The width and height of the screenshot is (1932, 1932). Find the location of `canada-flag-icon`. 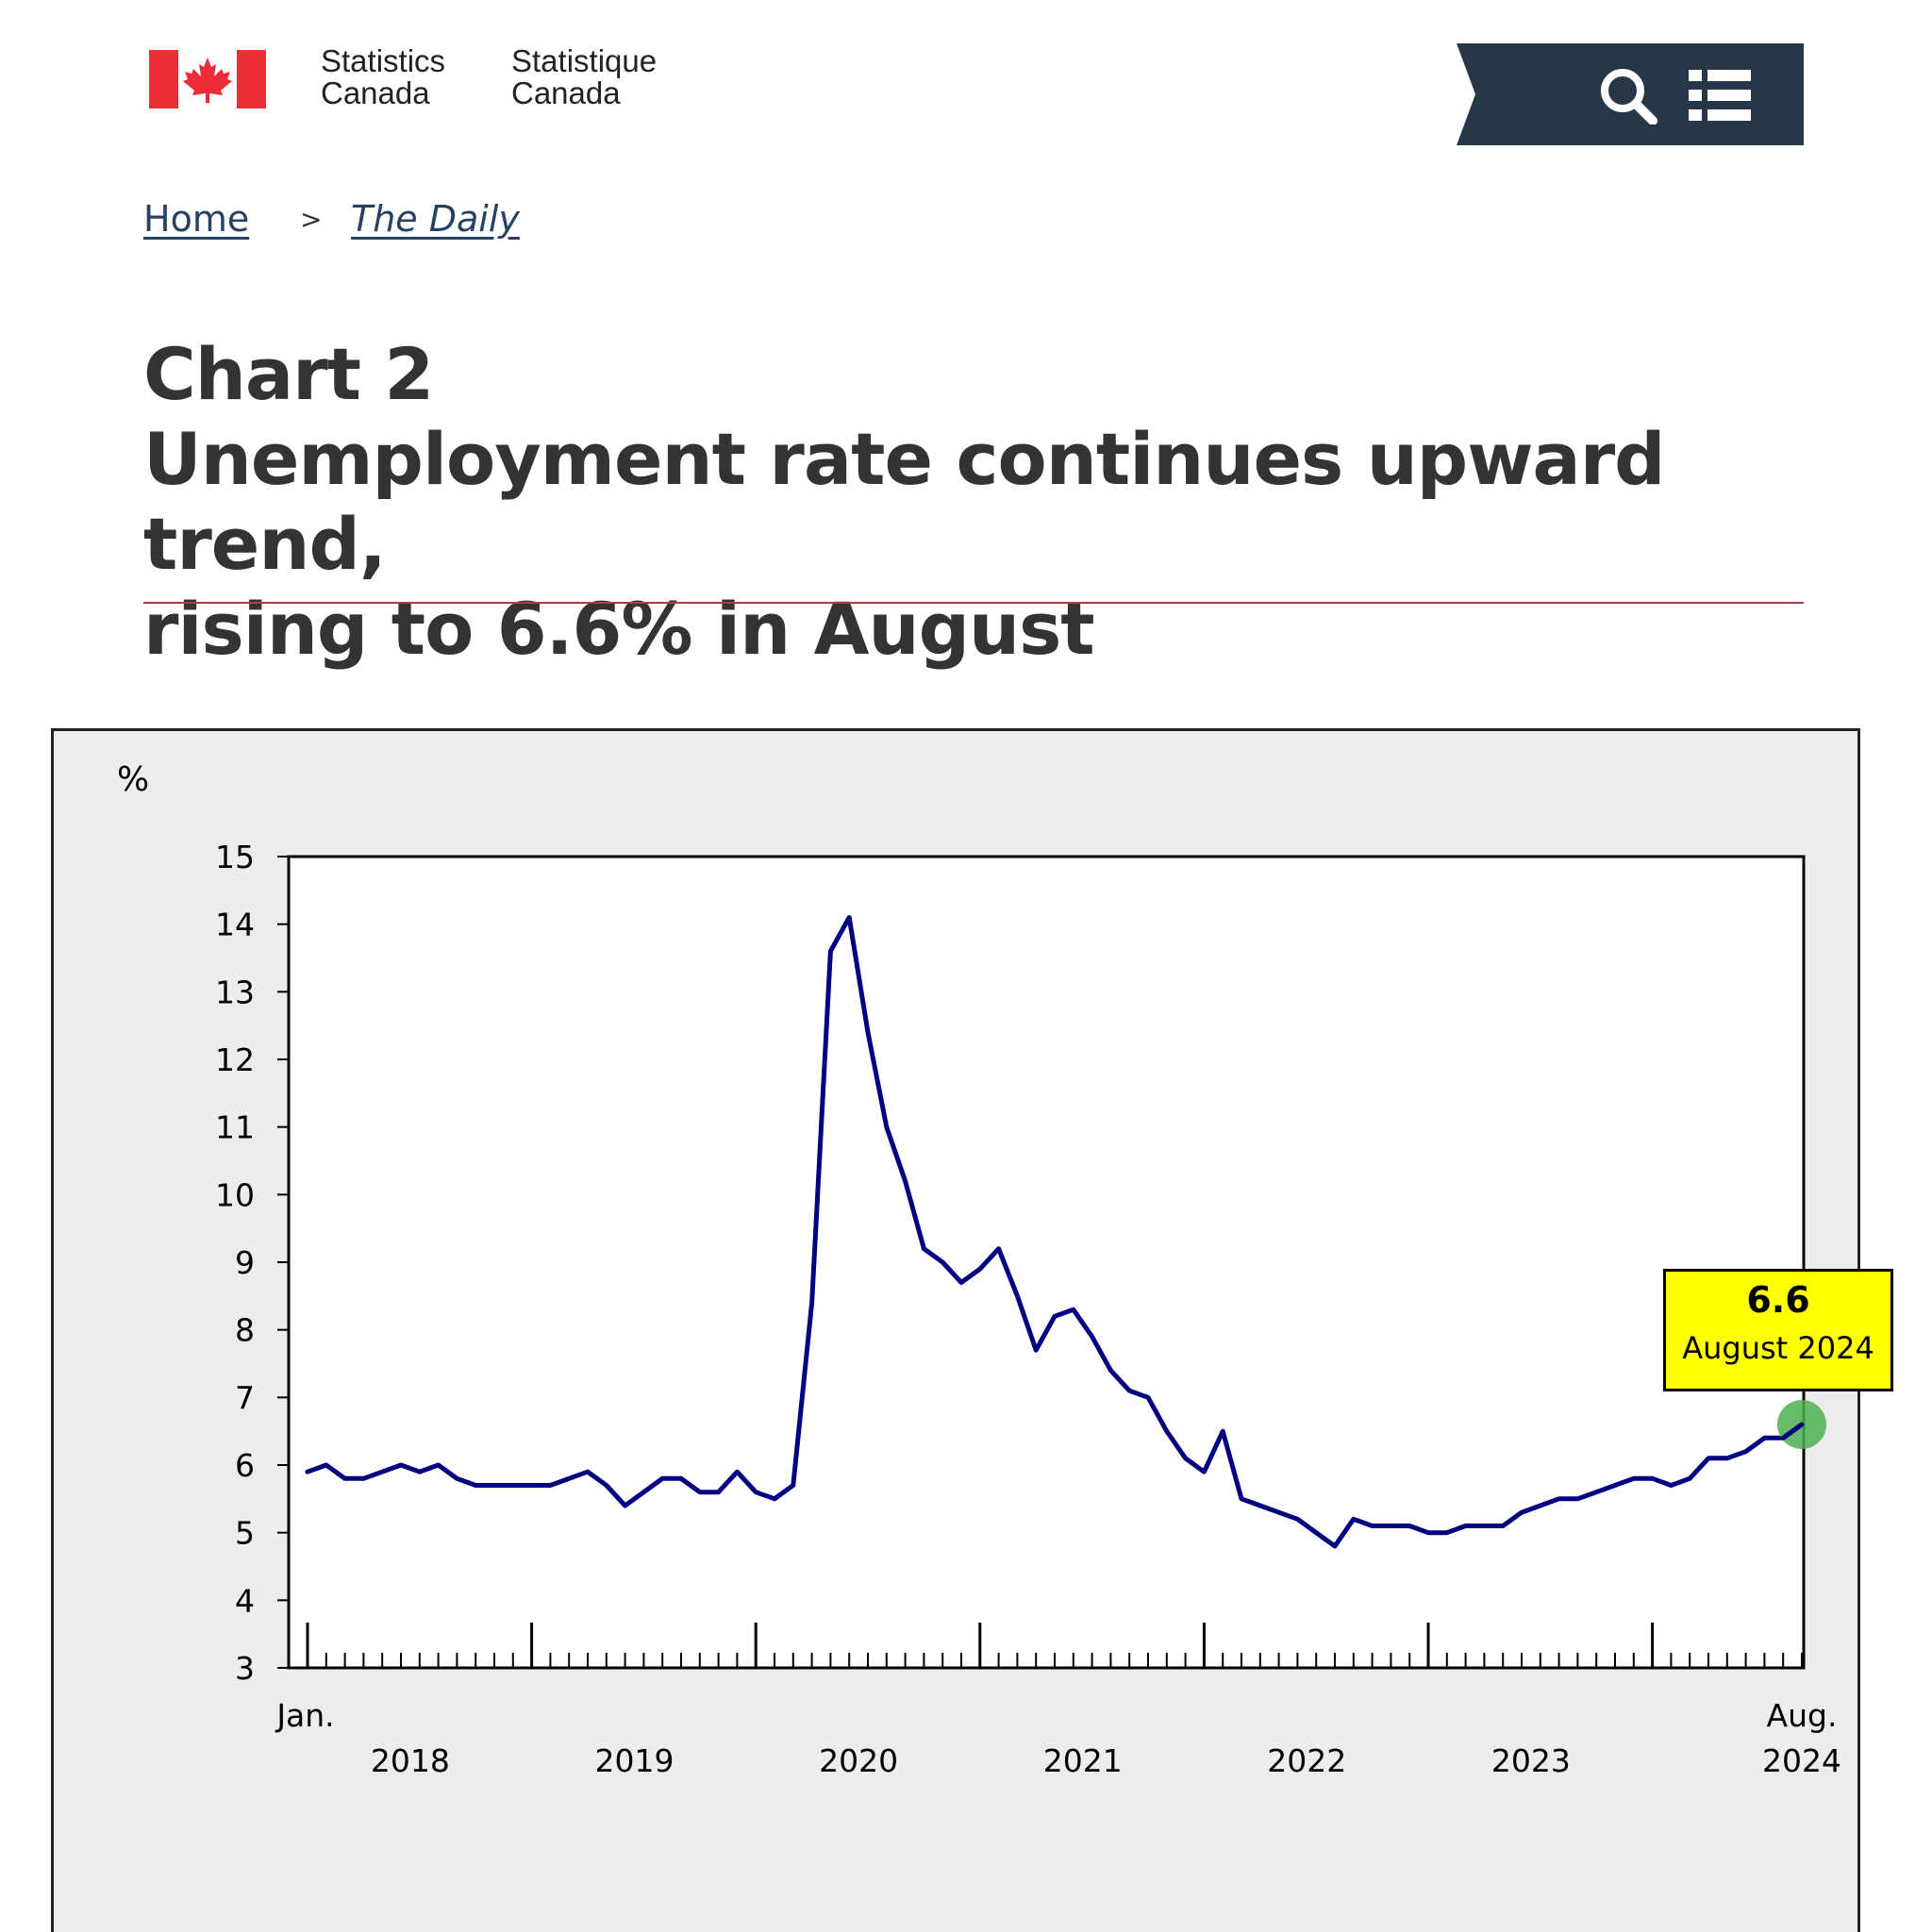

canada-flag-icon is located at coordinates (208, 79).